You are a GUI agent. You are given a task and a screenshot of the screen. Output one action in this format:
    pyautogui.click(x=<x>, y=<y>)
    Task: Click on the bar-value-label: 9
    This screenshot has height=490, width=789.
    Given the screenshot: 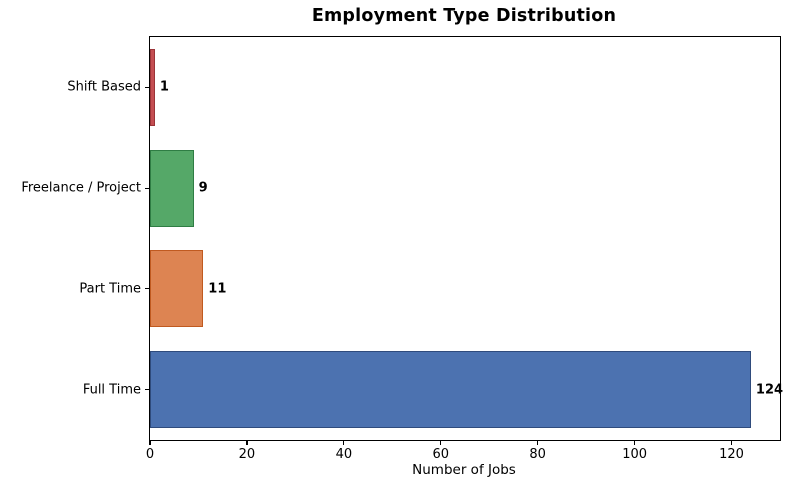 What is the action you would take?
    pyautogui.click(x=203, y=188)
    